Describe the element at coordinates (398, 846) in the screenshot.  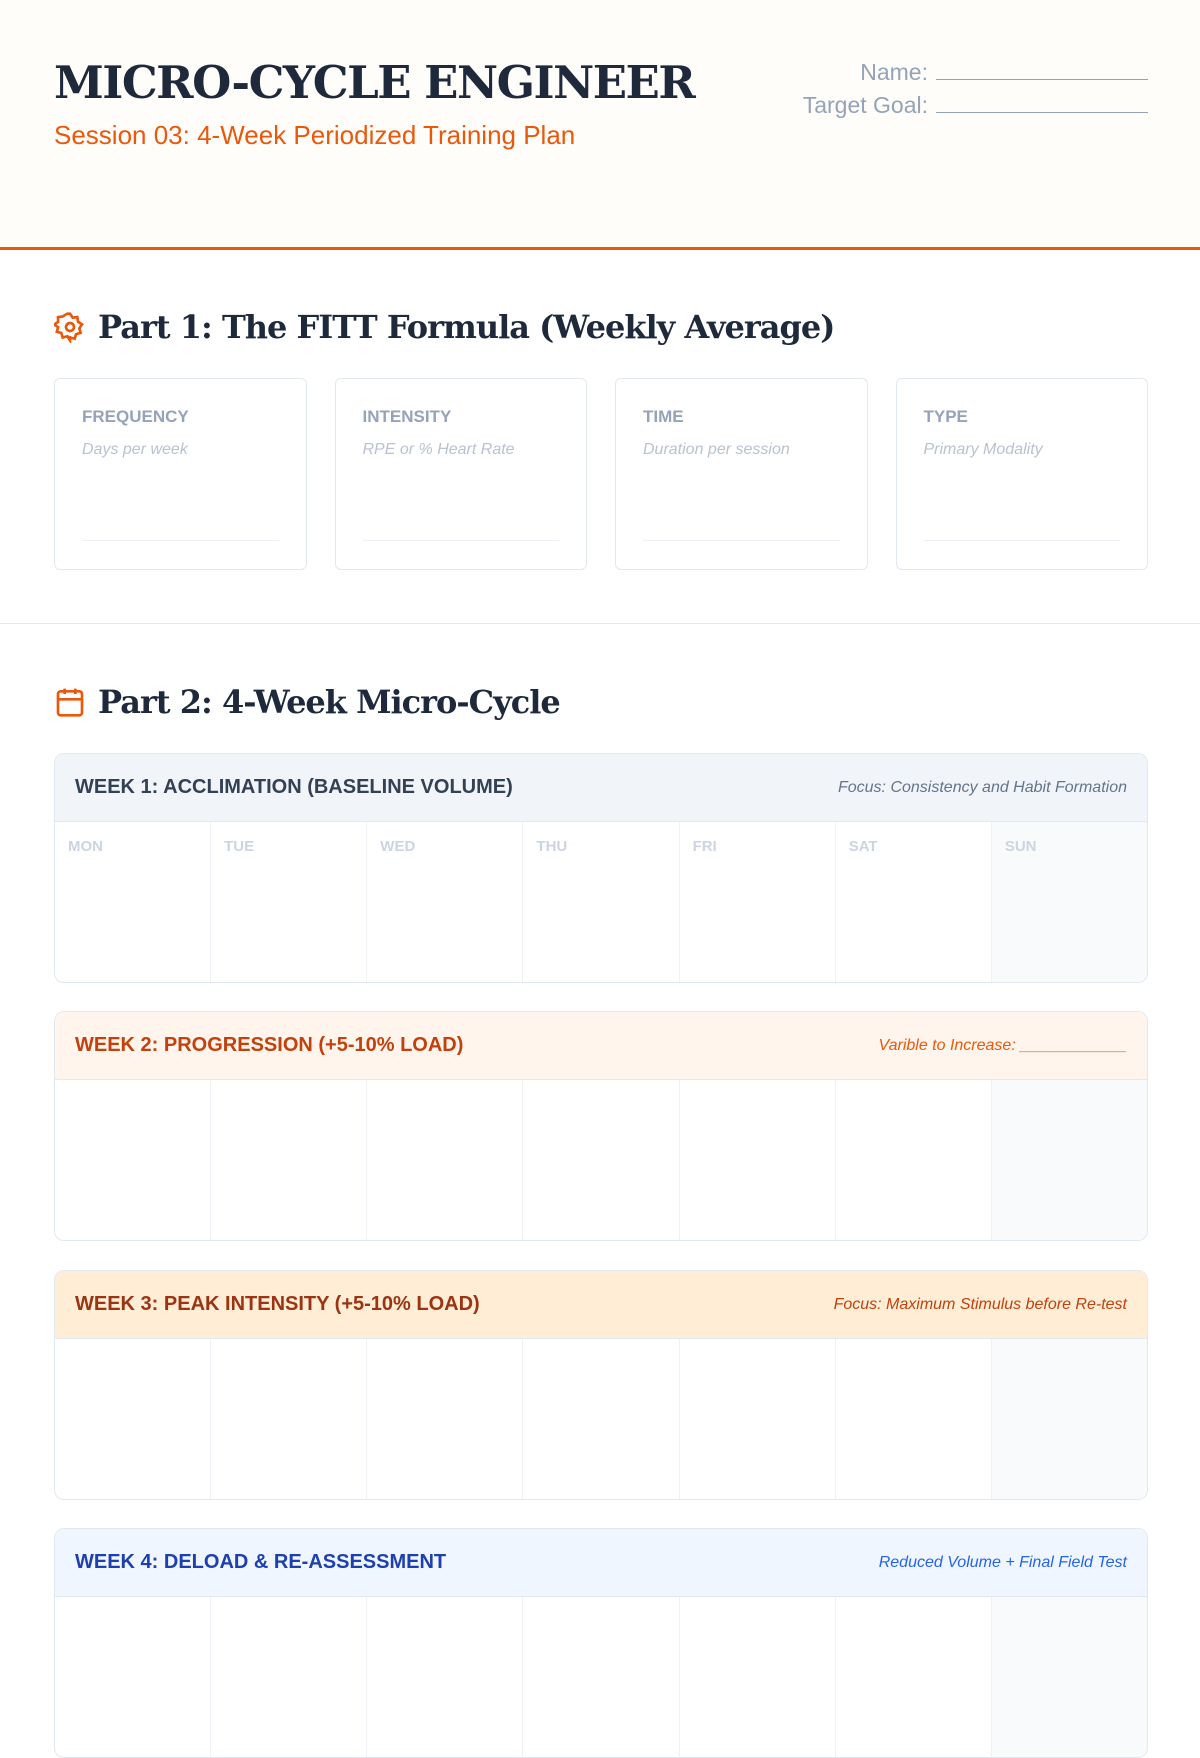
I see `day-label: WED` at that location.